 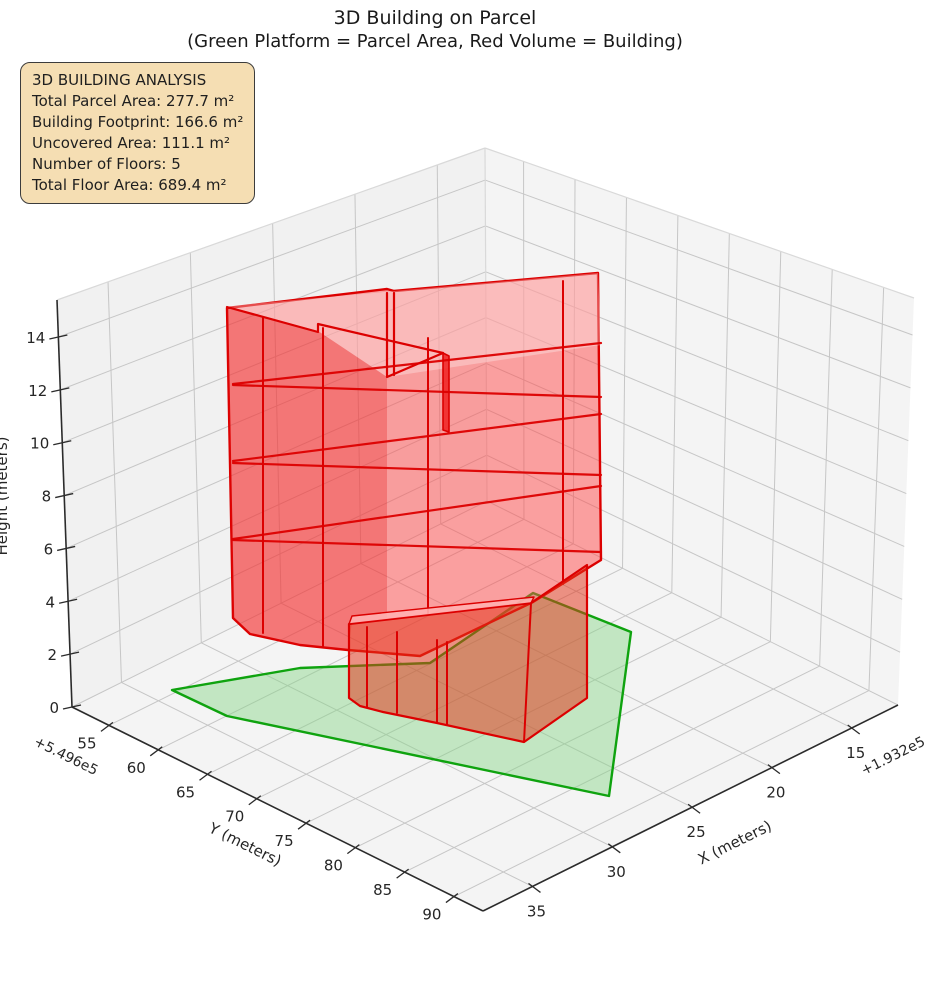 I want to click on info-total-floor-area: Total Floor Area: 689.4 m², so click(x=129, y=185).